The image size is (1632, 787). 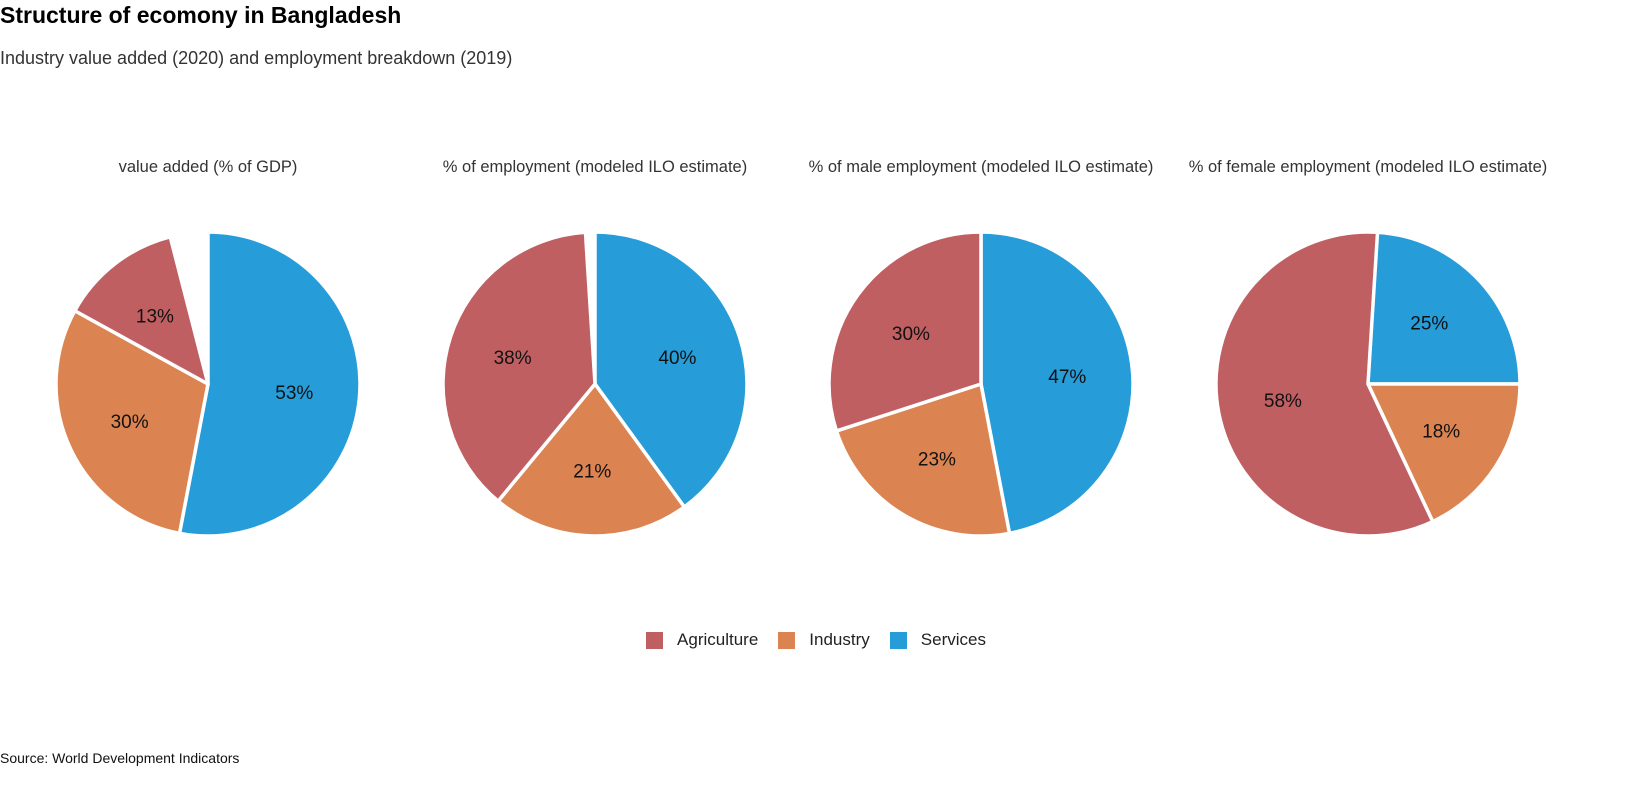 I want to click on legend-item-industry: Industry, so click(x=824, y=640).